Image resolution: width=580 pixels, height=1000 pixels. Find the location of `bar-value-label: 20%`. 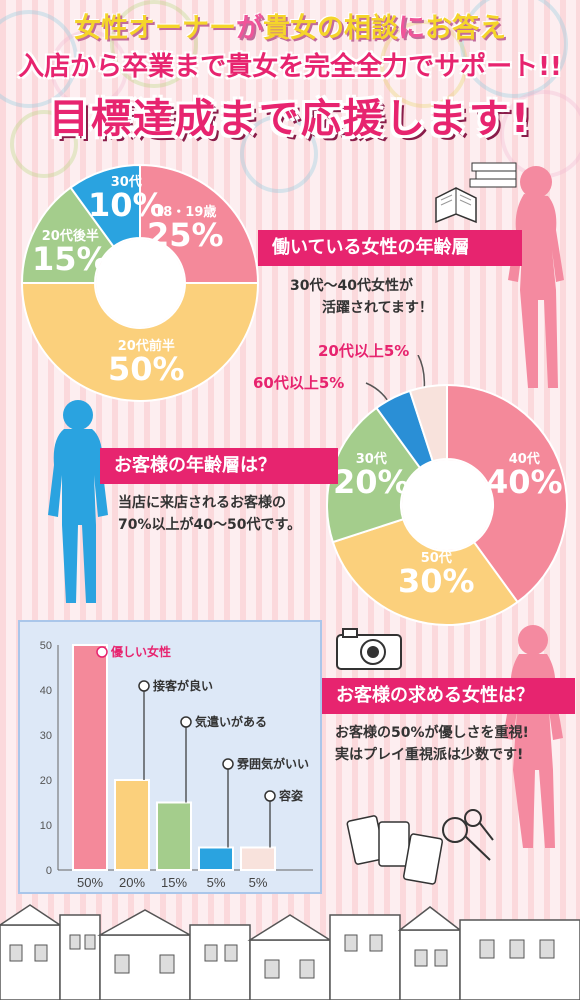

bar-value-label: 20% is located at coordinates (132, 882).